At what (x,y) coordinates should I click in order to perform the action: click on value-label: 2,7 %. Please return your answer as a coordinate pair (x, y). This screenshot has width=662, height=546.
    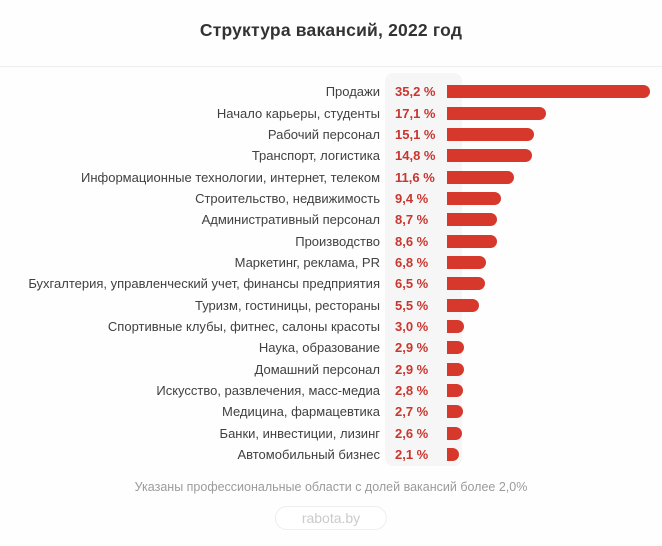
    Looking at the image, I should click on (412, 412).